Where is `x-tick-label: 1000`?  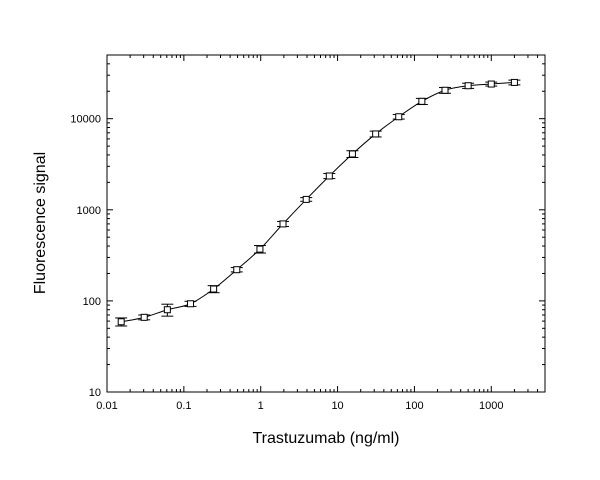
x-tick-label: 1000 is located at coordinates (491, 406).